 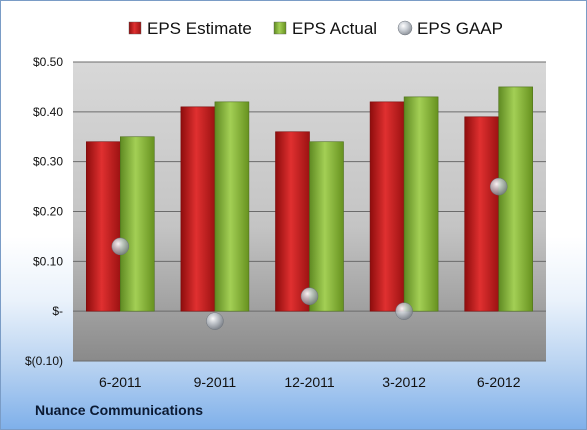 What do you see at coordinates (48, 212) in the screenshot?
I see `y-tick-label: $0.20` at bounding box center [48, 212].